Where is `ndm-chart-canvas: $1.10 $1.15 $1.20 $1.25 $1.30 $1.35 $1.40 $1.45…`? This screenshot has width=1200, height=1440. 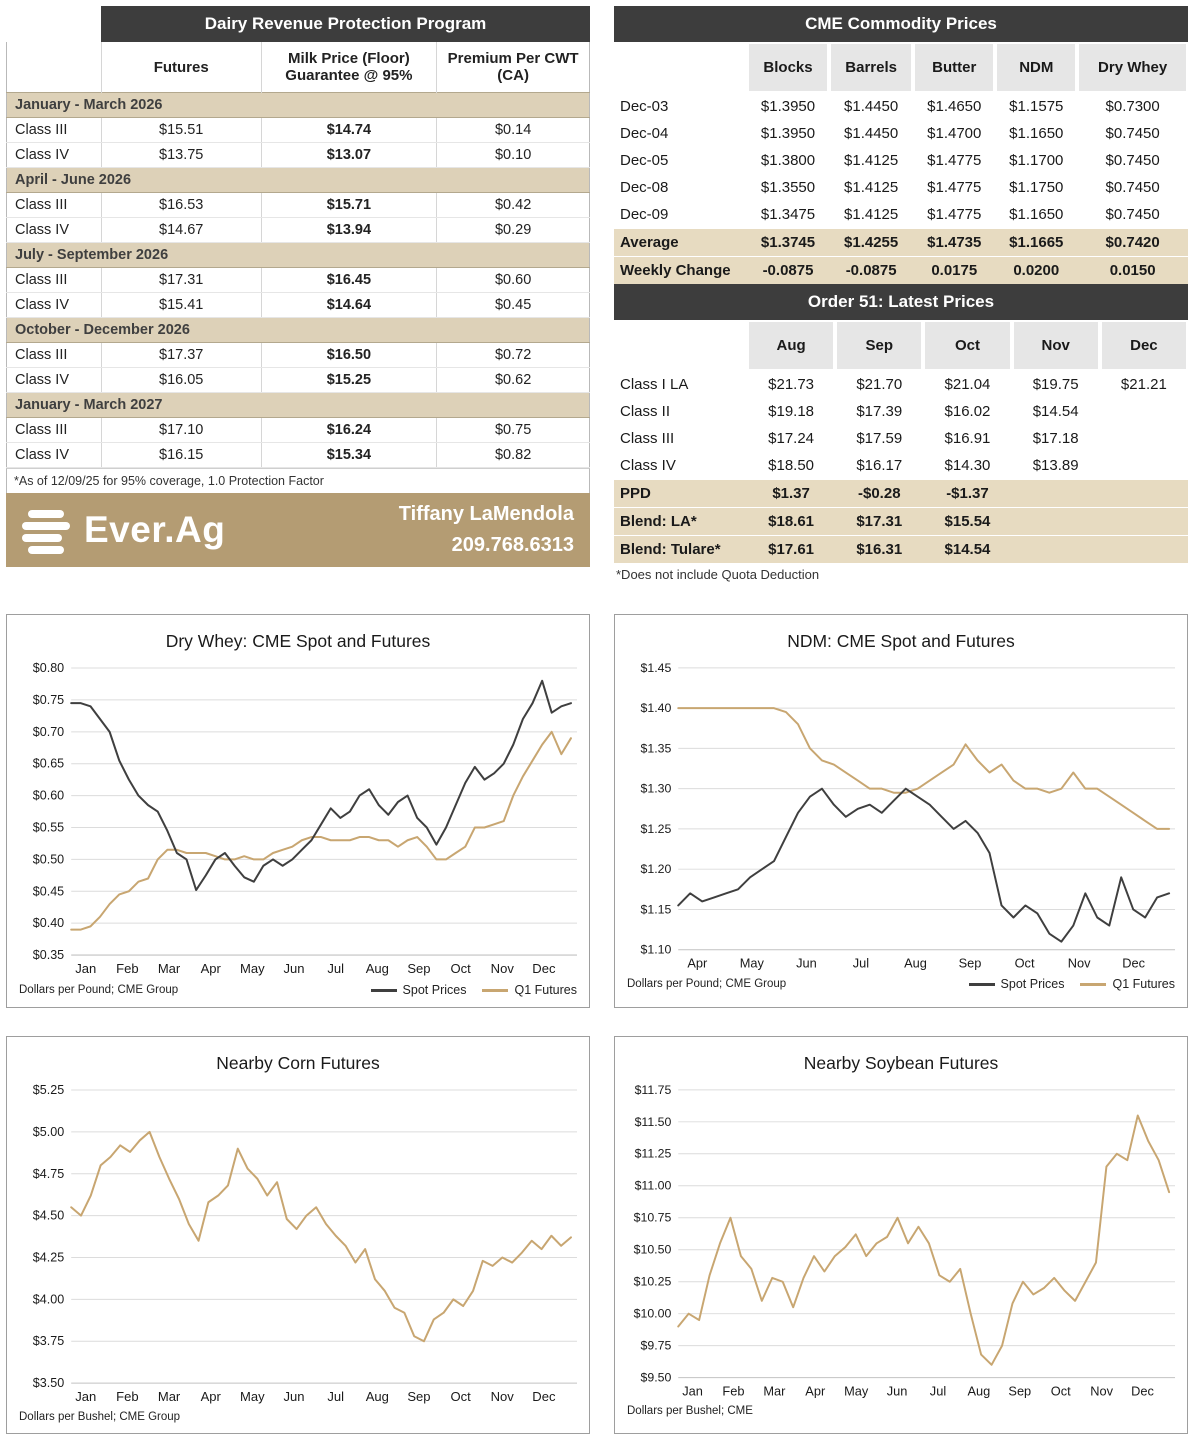
ndm-chart-canvas: $1.10 $1.15 $1.20 $1.25 $1.30 $1.35 $1.40 $1.45… is located at coordinates (908, 815).